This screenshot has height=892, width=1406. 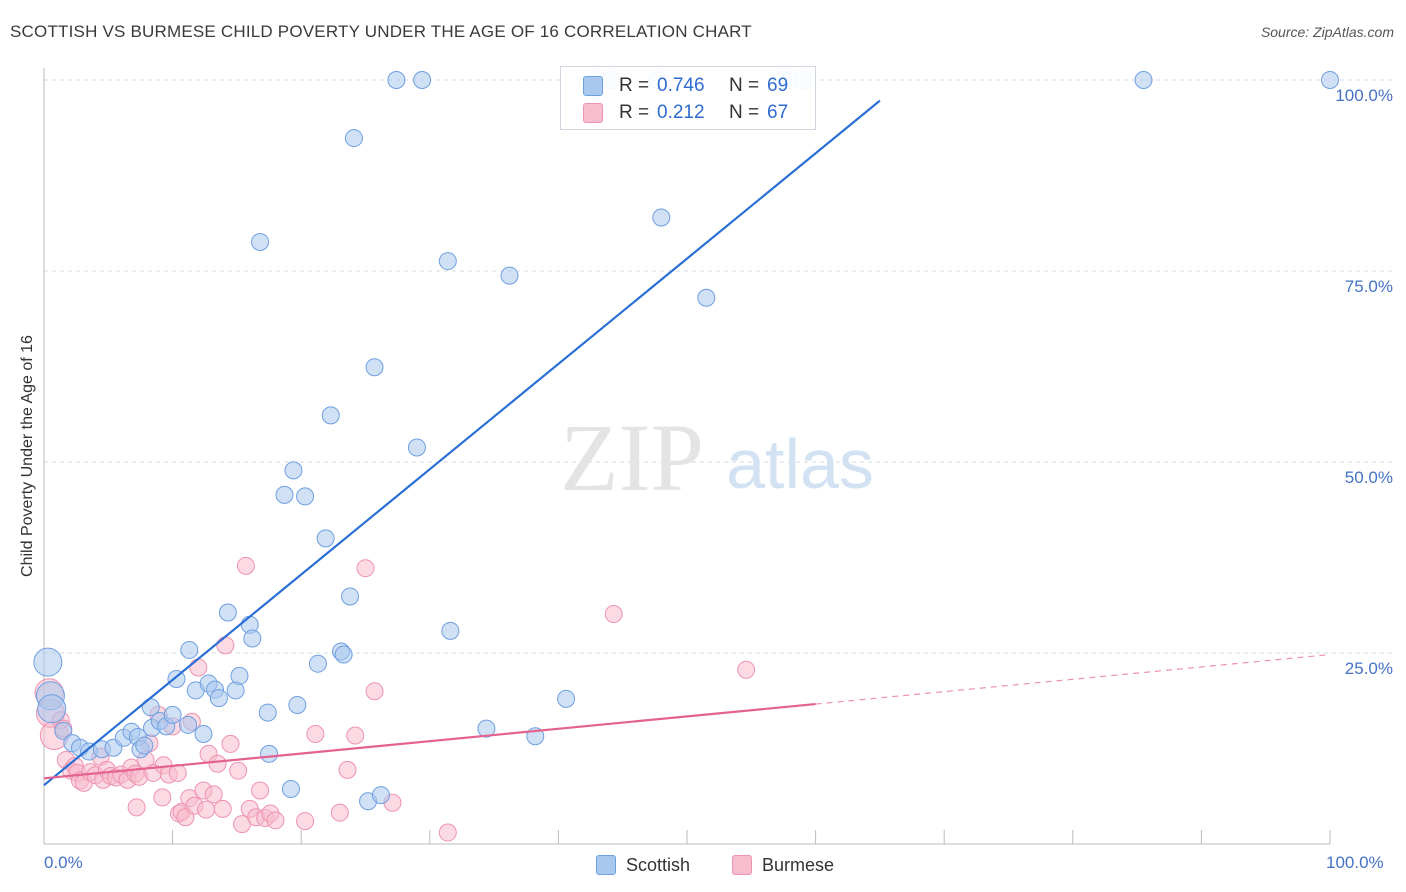 I want to click on y-tick-label: 25.0%, so click(x=1368, y=668).